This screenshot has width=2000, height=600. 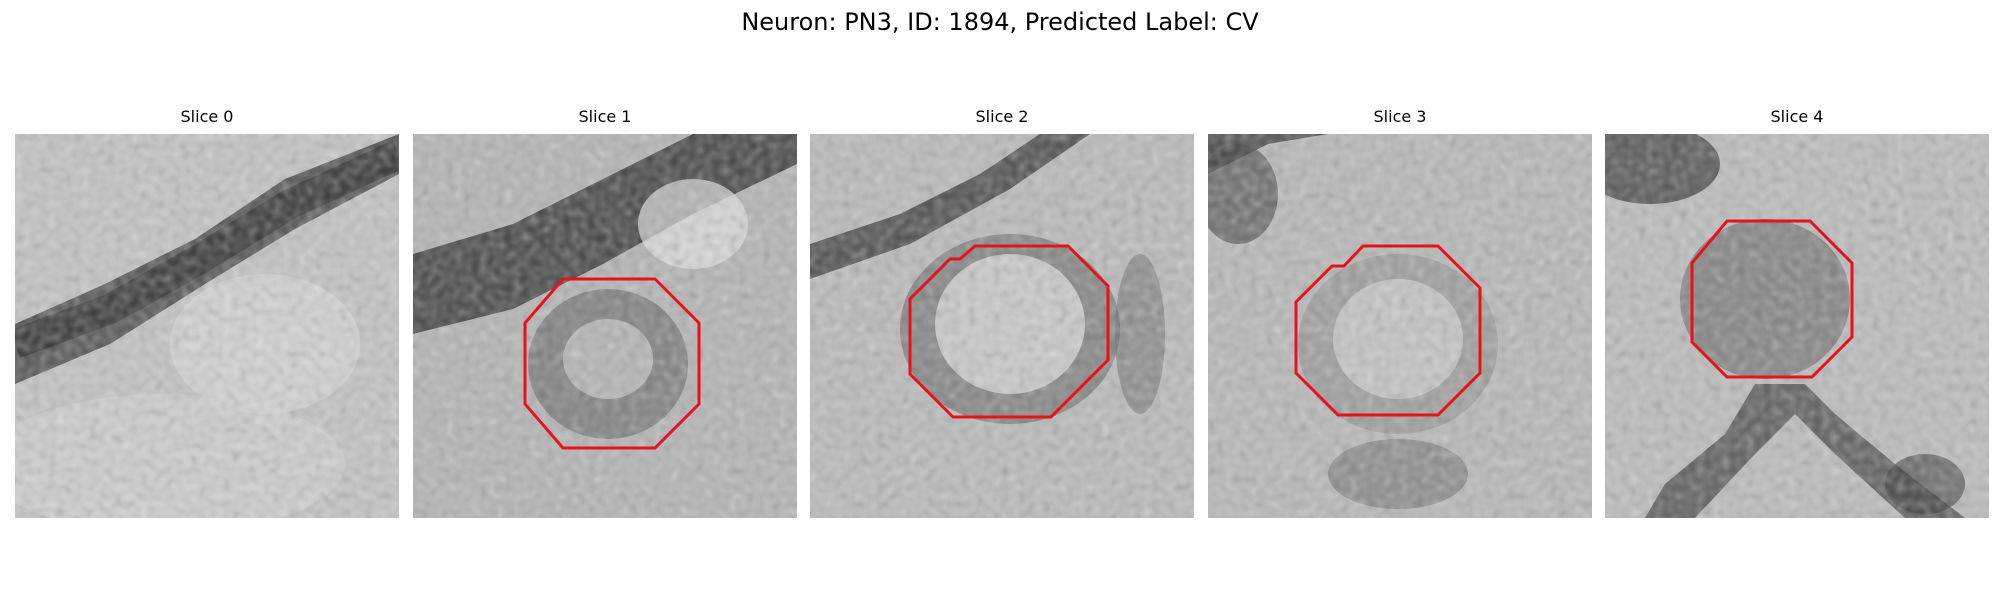 I want to click on slice-title: Slice 3, so click(x=1400, y=116).